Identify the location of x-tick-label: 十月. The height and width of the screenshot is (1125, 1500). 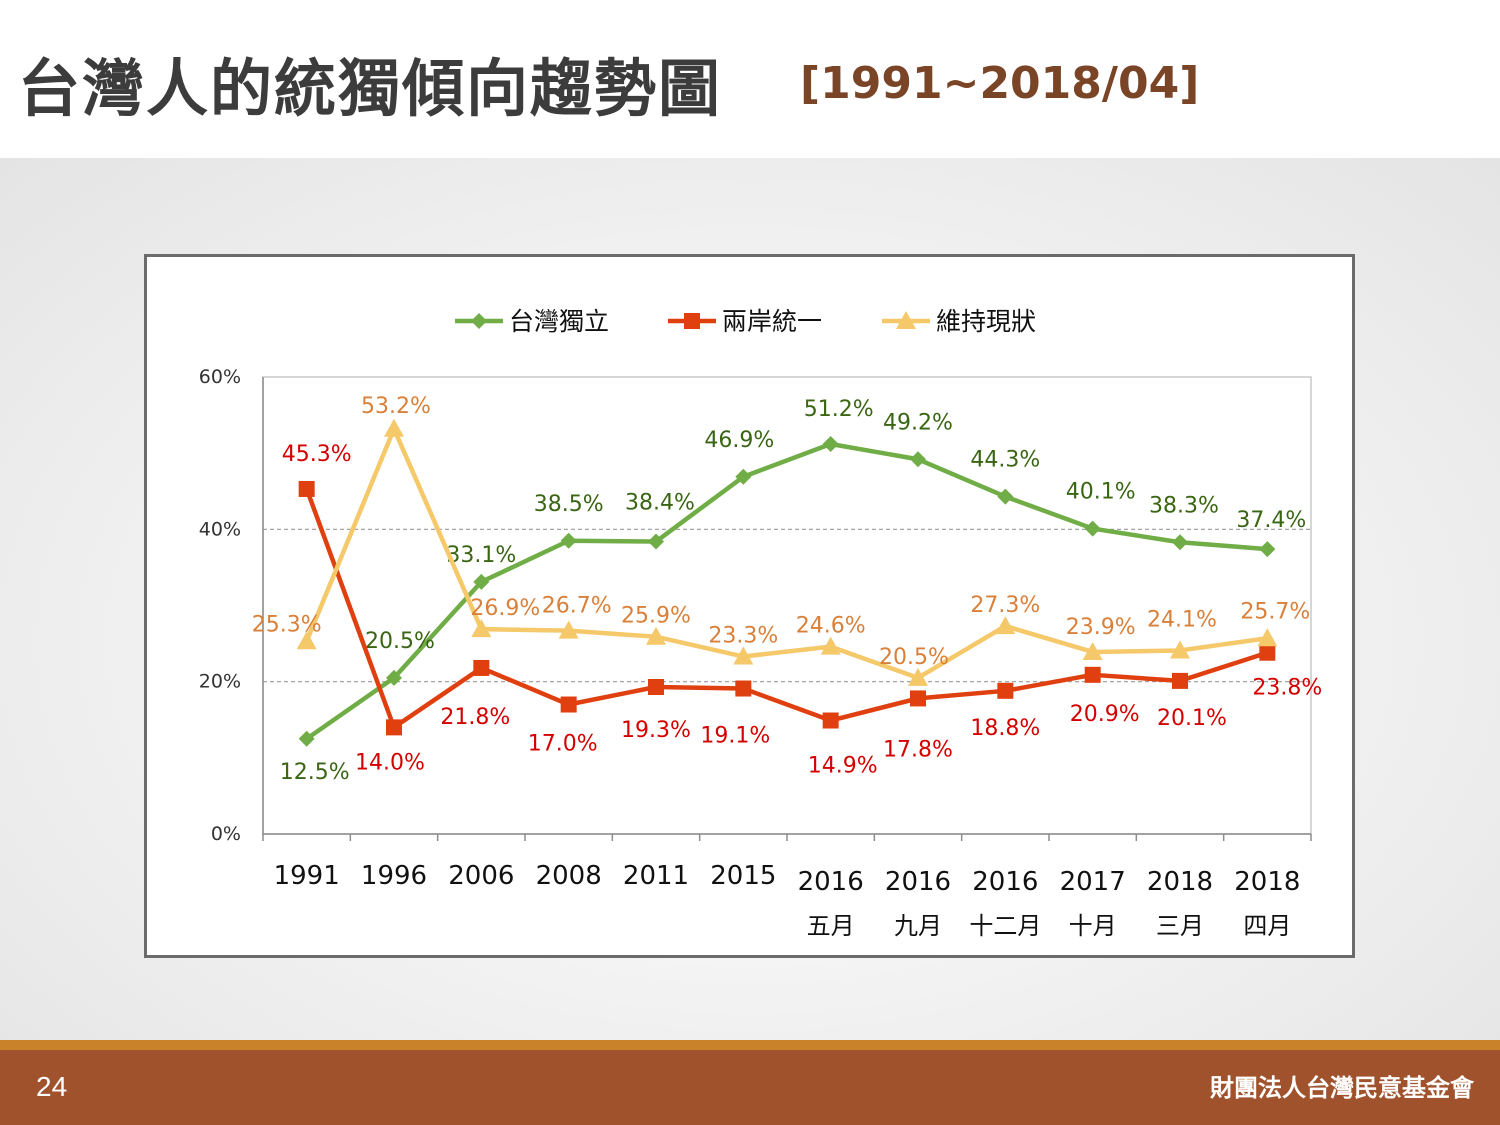
(1093, 926).